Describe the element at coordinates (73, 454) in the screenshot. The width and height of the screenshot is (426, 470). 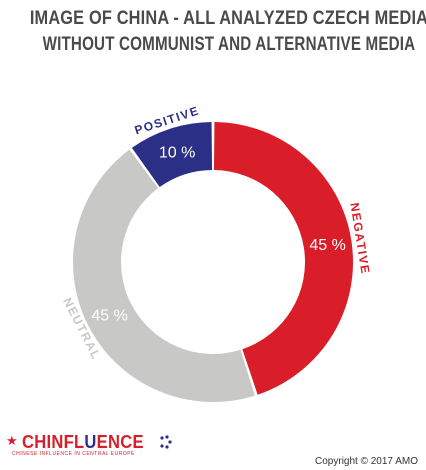
I see `logo-subtitle: CHINESE INFLUENCE IN CENTRAL EUROPE` at that location.